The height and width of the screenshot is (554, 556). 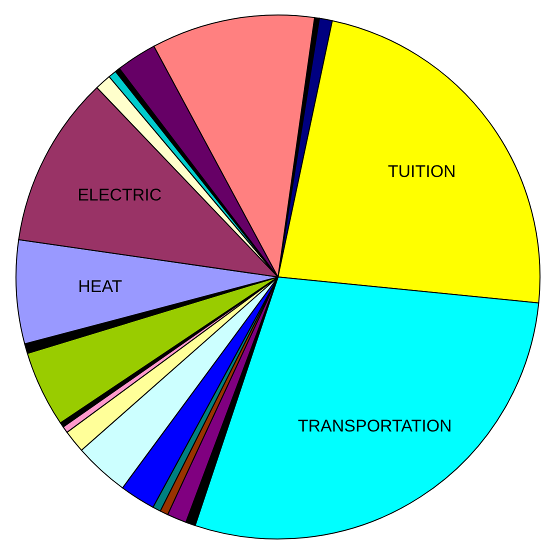 What do you see at coordinates (100, 286) in the screenshot?
I see `slice-label: HEAT` at bounding box center [100, 286].